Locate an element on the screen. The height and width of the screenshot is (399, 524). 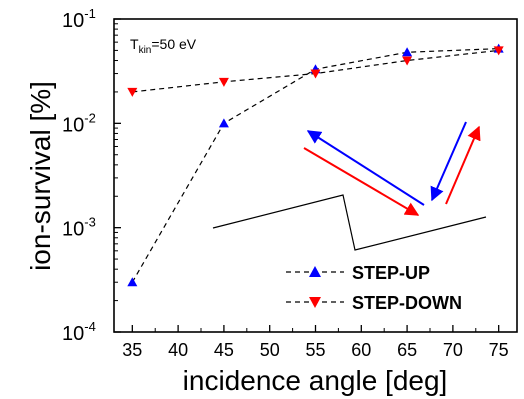
step-down-incoming-arrow is located at coordinates (361, 181).